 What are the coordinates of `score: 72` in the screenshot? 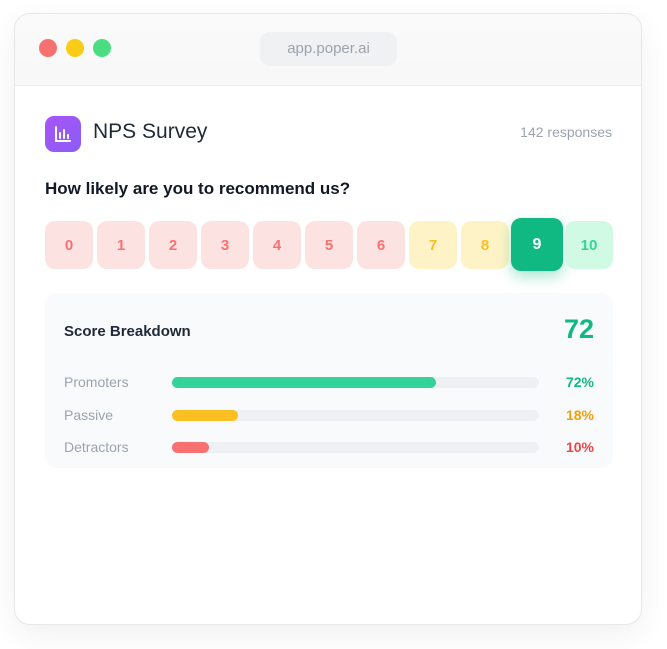 It's located at (578, 329).